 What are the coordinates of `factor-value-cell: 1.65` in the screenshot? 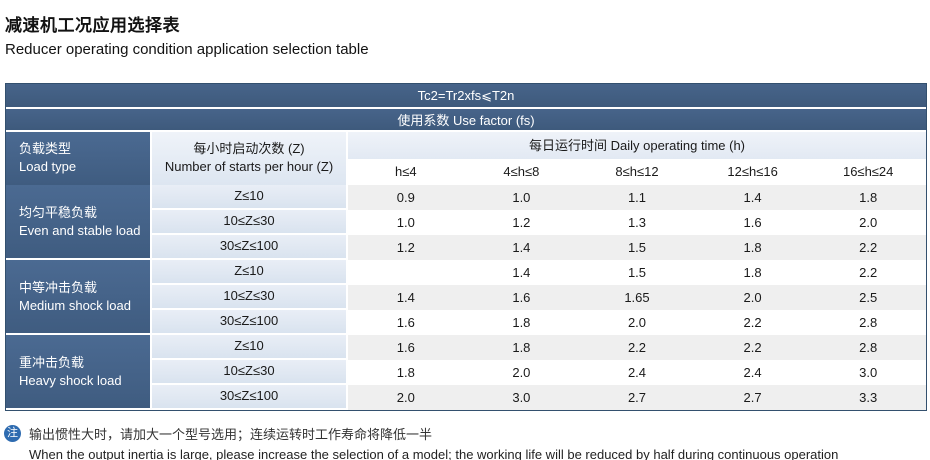 It's located at (637, 297).